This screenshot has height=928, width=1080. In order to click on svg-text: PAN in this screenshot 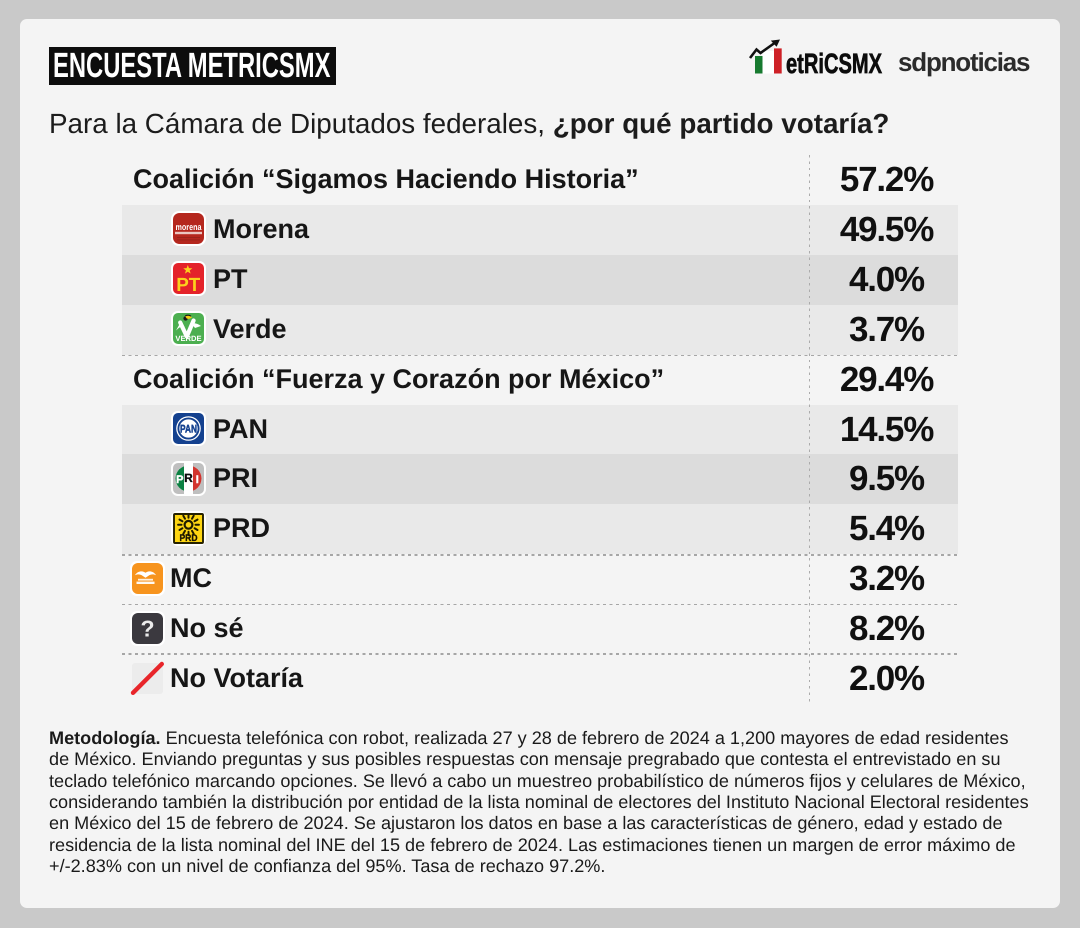, I will do `click(188, 429)`.